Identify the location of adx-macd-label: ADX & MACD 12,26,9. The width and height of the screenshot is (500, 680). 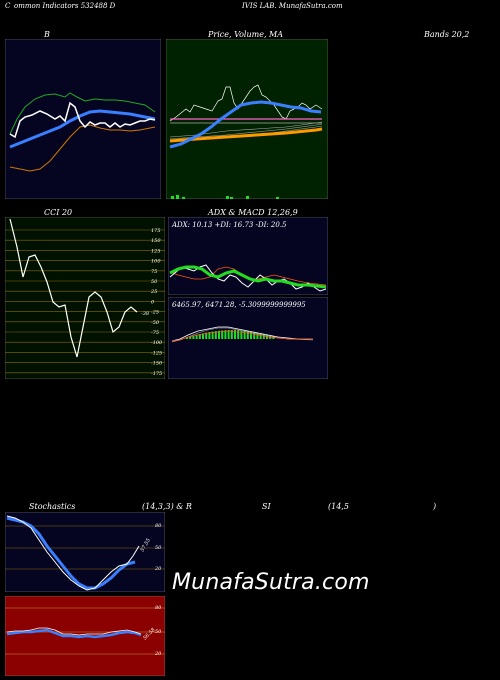
(253, 212).